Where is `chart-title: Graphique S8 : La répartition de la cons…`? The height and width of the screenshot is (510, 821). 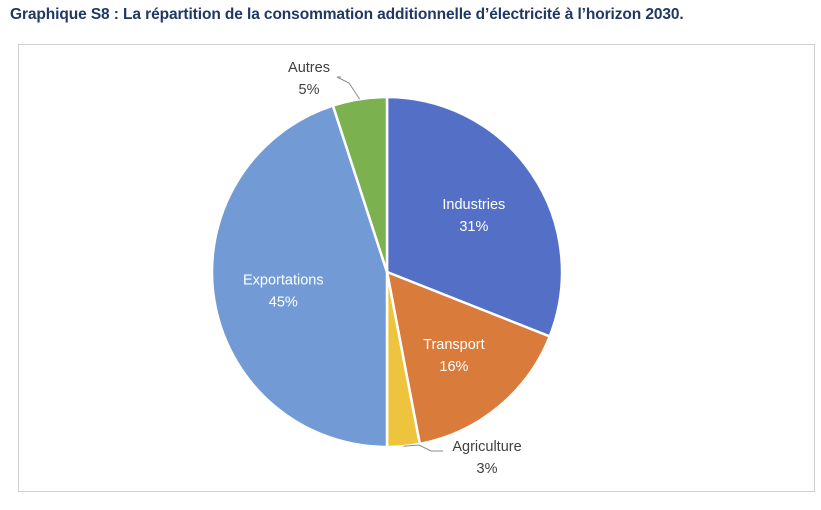
chart-title: Graphique S8 : La répartition de la cons… is located at coordinates (347, 14).